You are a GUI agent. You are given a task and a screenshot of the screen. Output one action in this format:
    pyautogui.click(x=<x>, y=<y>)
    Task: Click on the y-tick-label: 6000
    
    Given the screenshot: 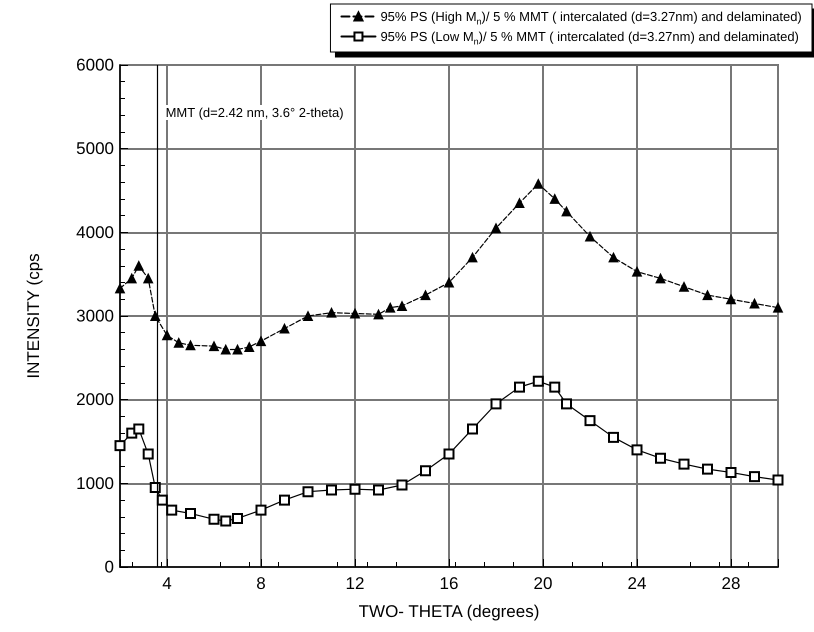 What is the action you would take?
    pyautogui.click(x=95, y=65)
    